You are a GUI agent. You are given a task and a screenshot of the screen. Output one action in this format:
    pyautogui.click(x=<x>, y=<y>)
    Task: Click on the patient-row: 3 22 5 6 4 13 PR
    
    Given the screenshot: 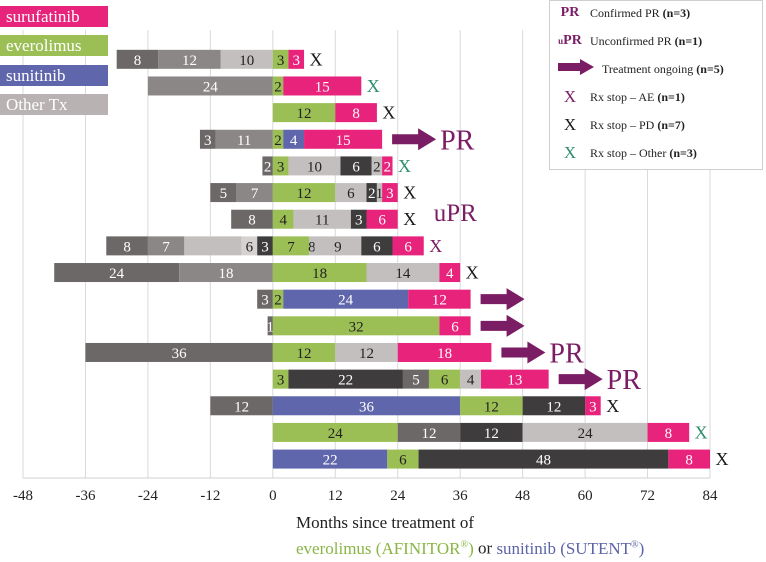 What is the action you would take?
    pyautogui.click(x=457, y=380)
    